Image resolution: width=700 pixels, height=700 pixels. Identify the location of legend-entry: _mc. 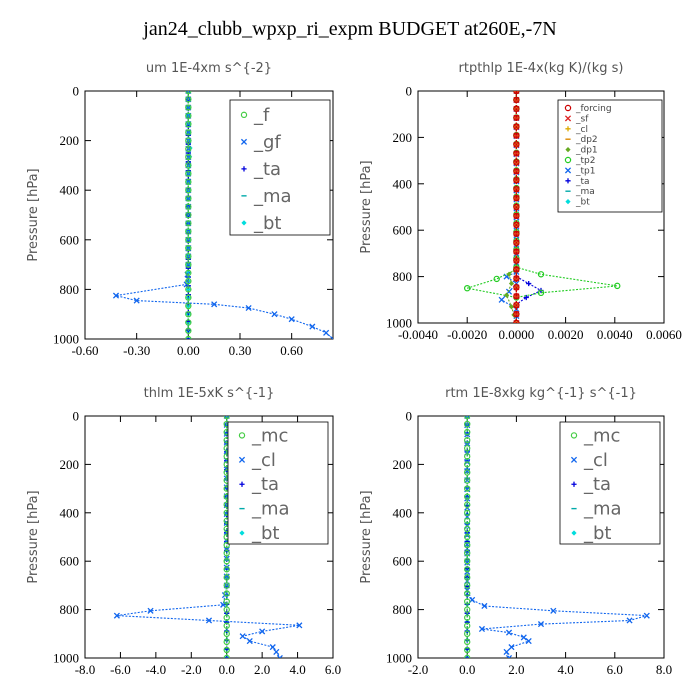
(269, 435).